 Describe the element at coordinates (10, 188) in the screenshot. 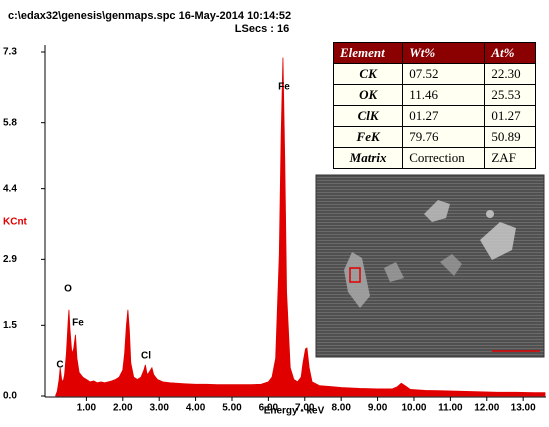

I see `y-tick-label: 4.4` at that location.